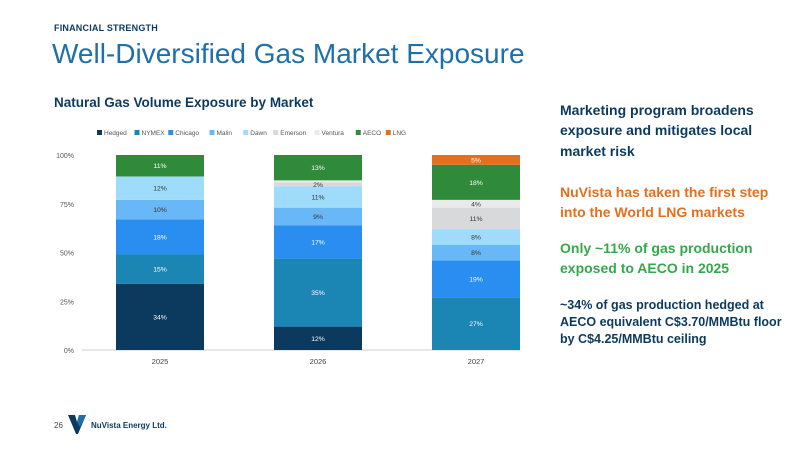 This screenshot has width=800, height=450. What do you see at coordinates (225, 133) in the screenshot?
I see `legend-label: Malin` at bounding box center [225, 133].